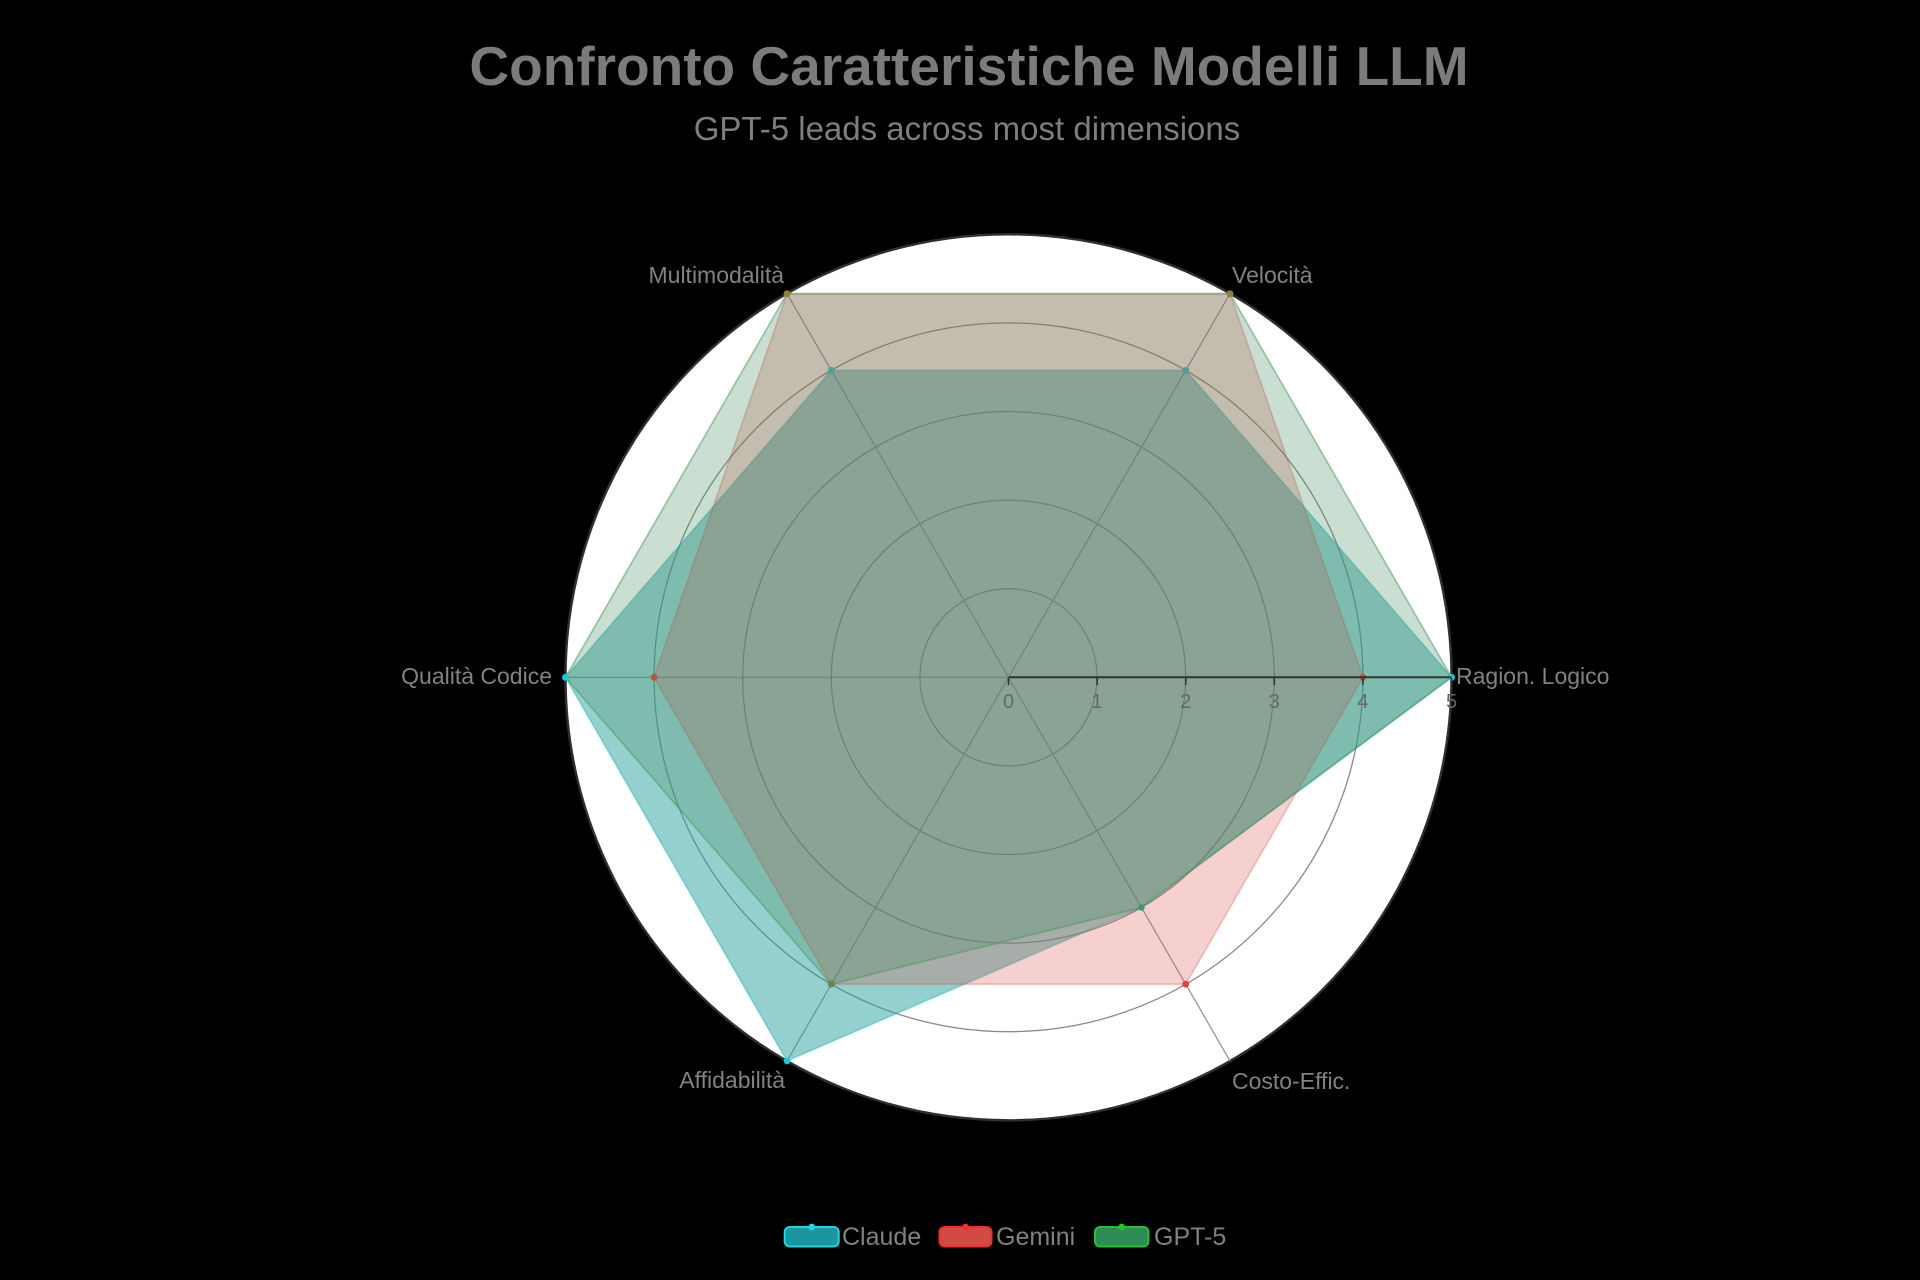 The height and width of the screenshot is (1280, 1920). What do you see at coordinates (1451, 702) in the screenshot?
I see `svg-text: 5` at bounding box center [1451, 702].